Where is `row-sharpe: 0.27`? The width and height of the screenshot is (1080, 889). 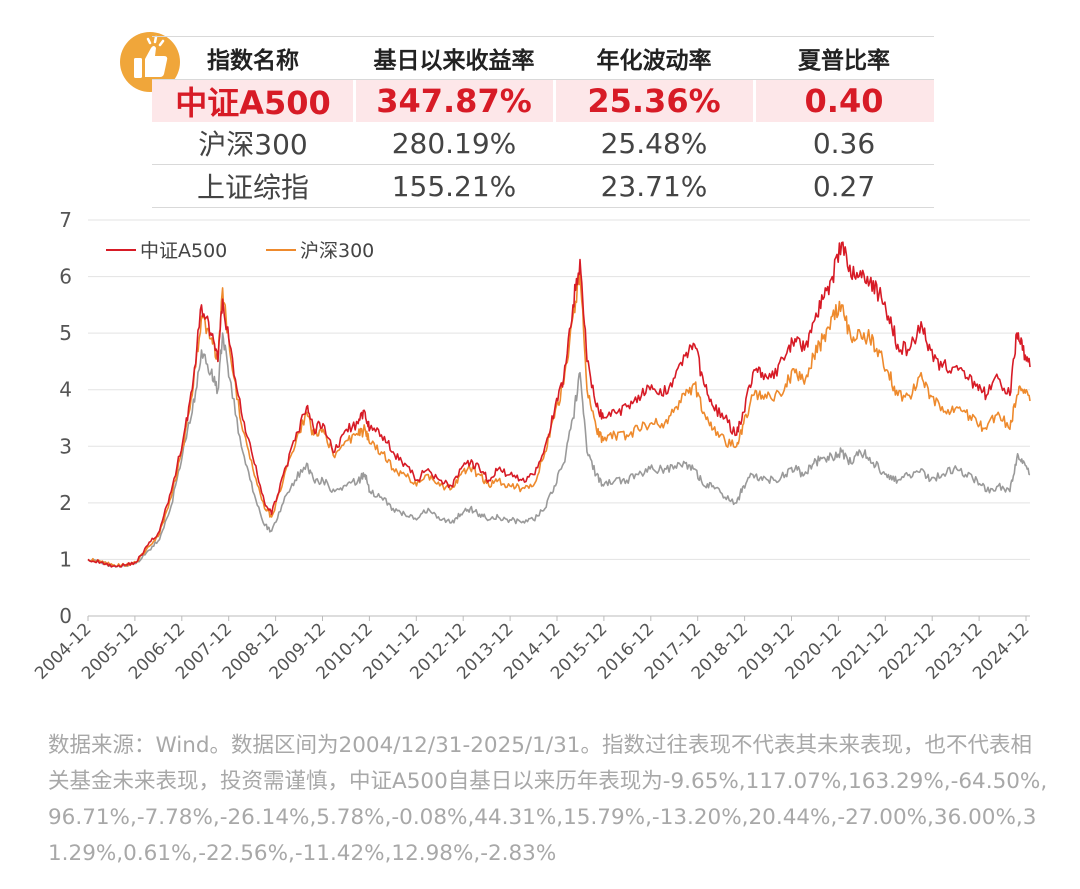
row-sharpe: 0.27 is located at coordinates (844, 186).